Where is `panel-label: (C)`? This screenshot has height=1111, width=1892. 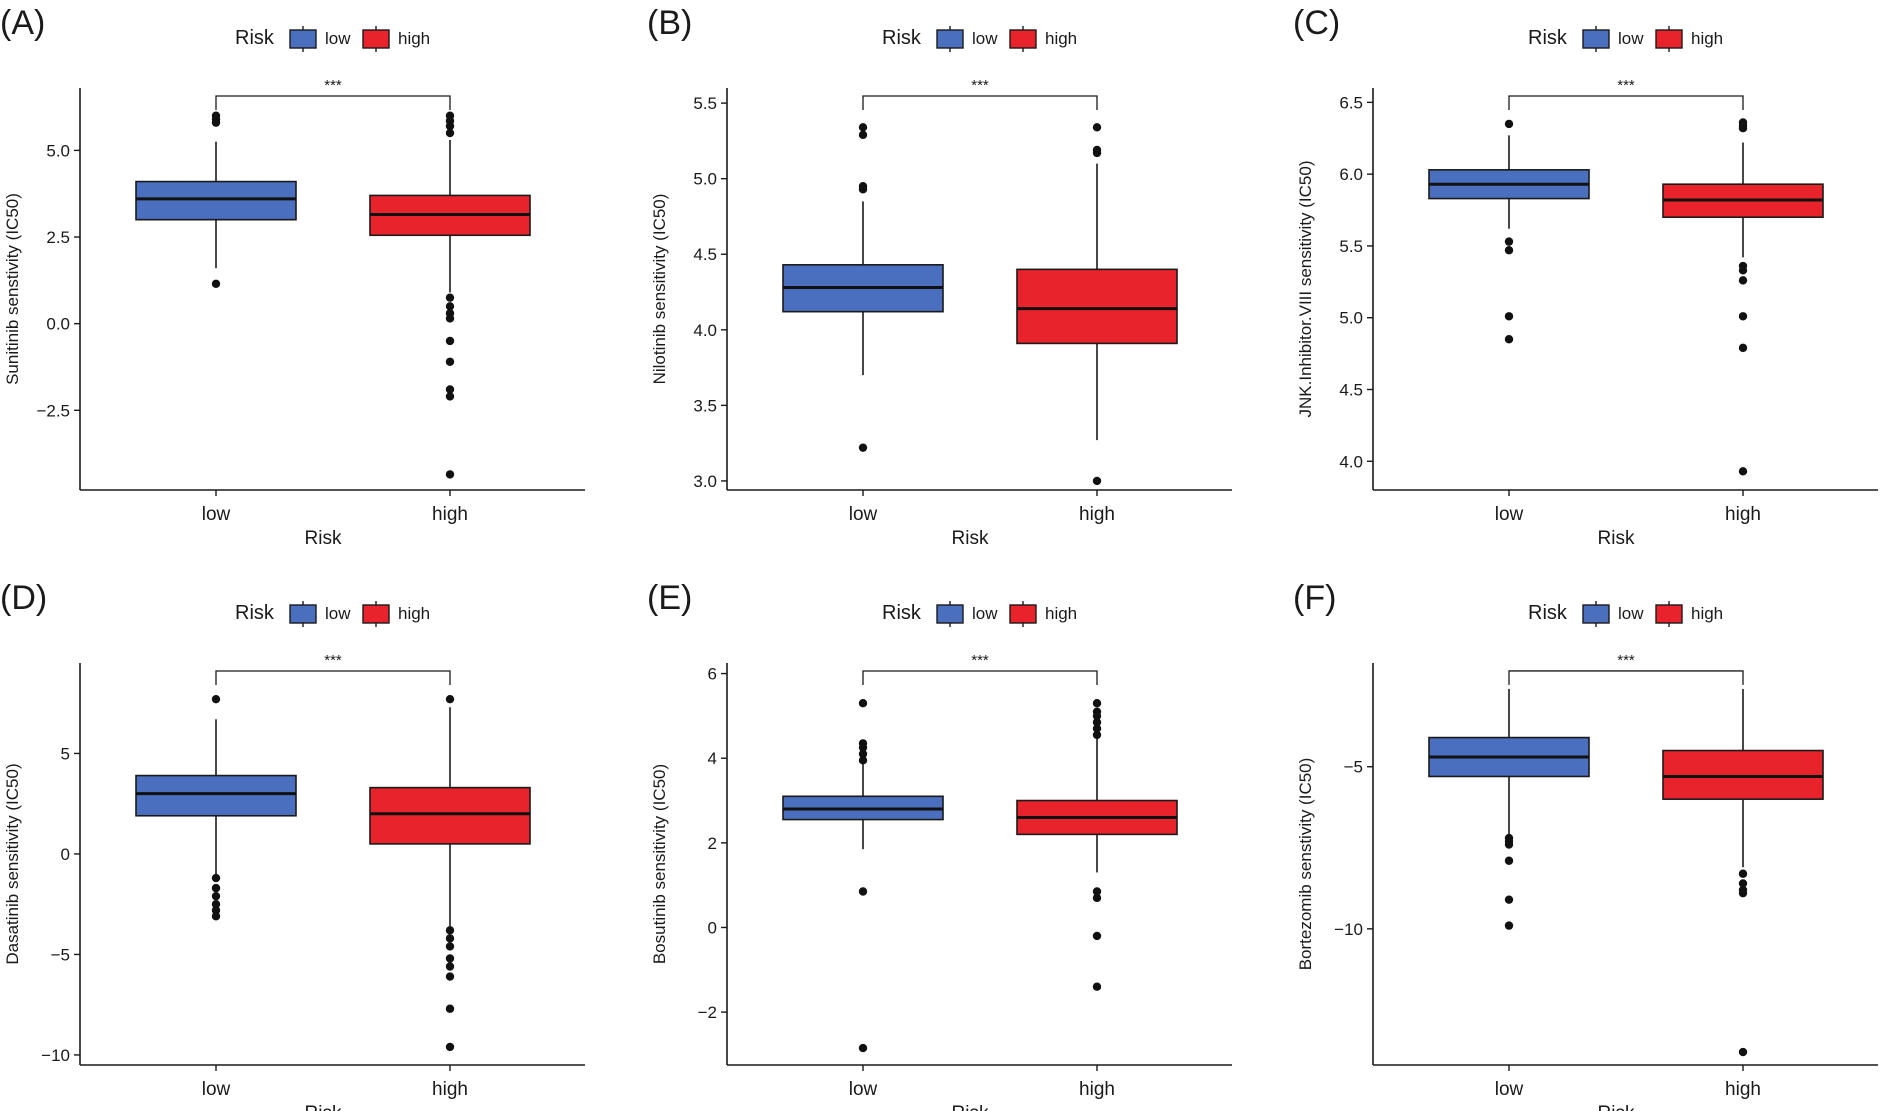 panel-label: (C) is located at coordinates (1316, 23).